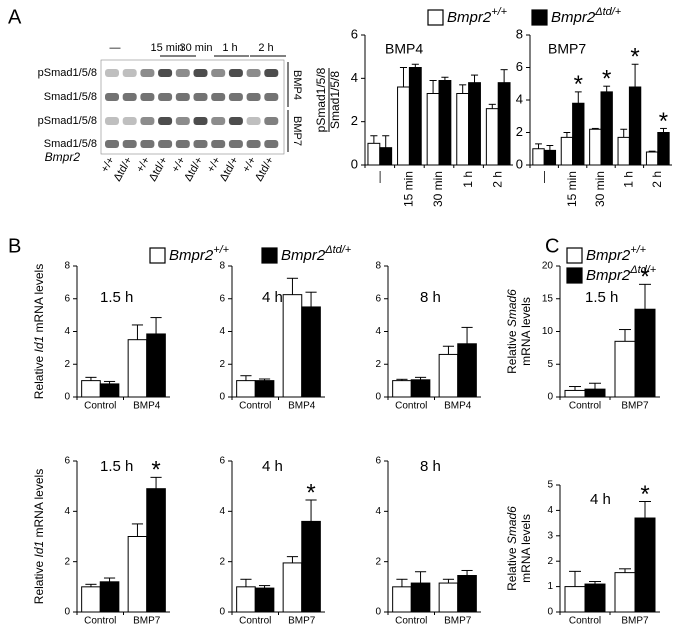  I want to click on blot-time: 15 min, so click(166, 48).